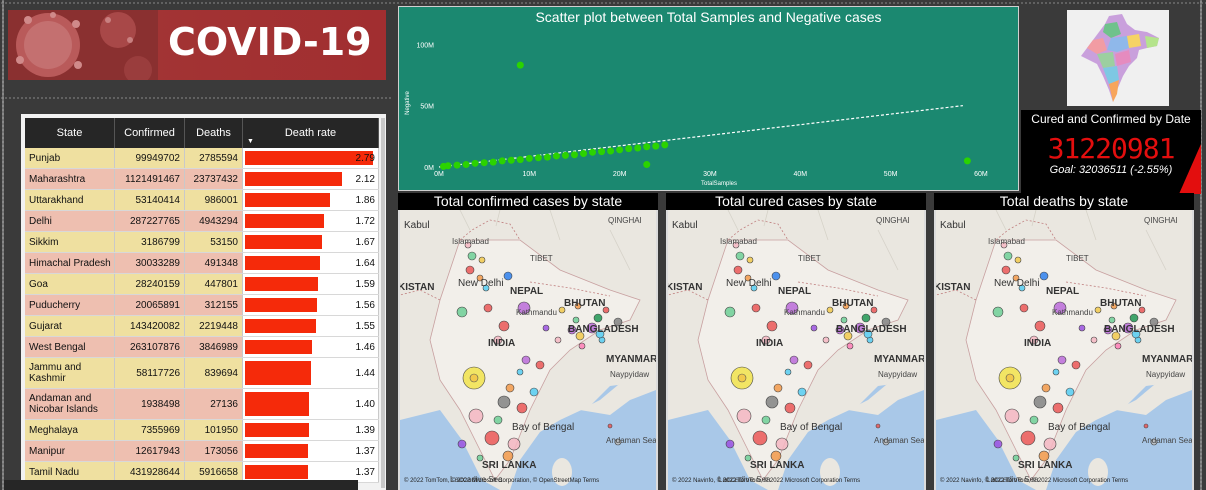 The height and width of the screenshot is (490, 1206). Describe the element at coordinates (70, 242) in the screenshot. I see `cell-state: Sikkim` at that location.